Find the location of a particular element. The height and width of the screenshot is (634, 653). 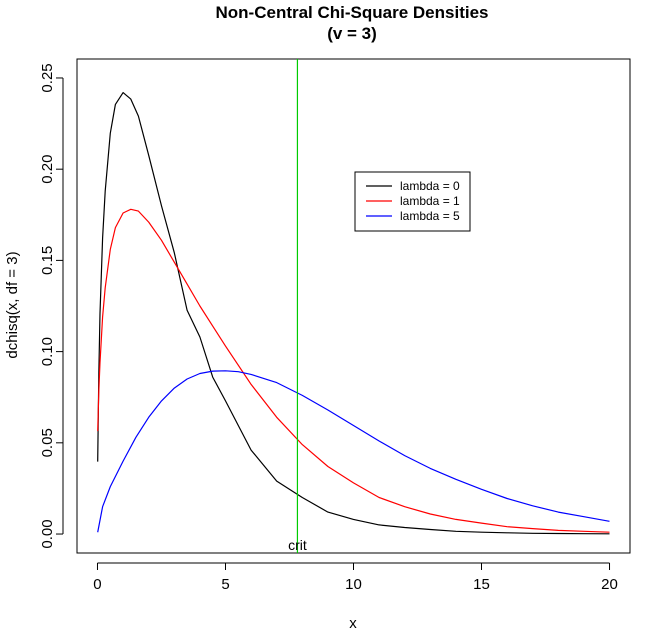

legend-entry-0: lambda = 0 is located at coordinates (430, 186).